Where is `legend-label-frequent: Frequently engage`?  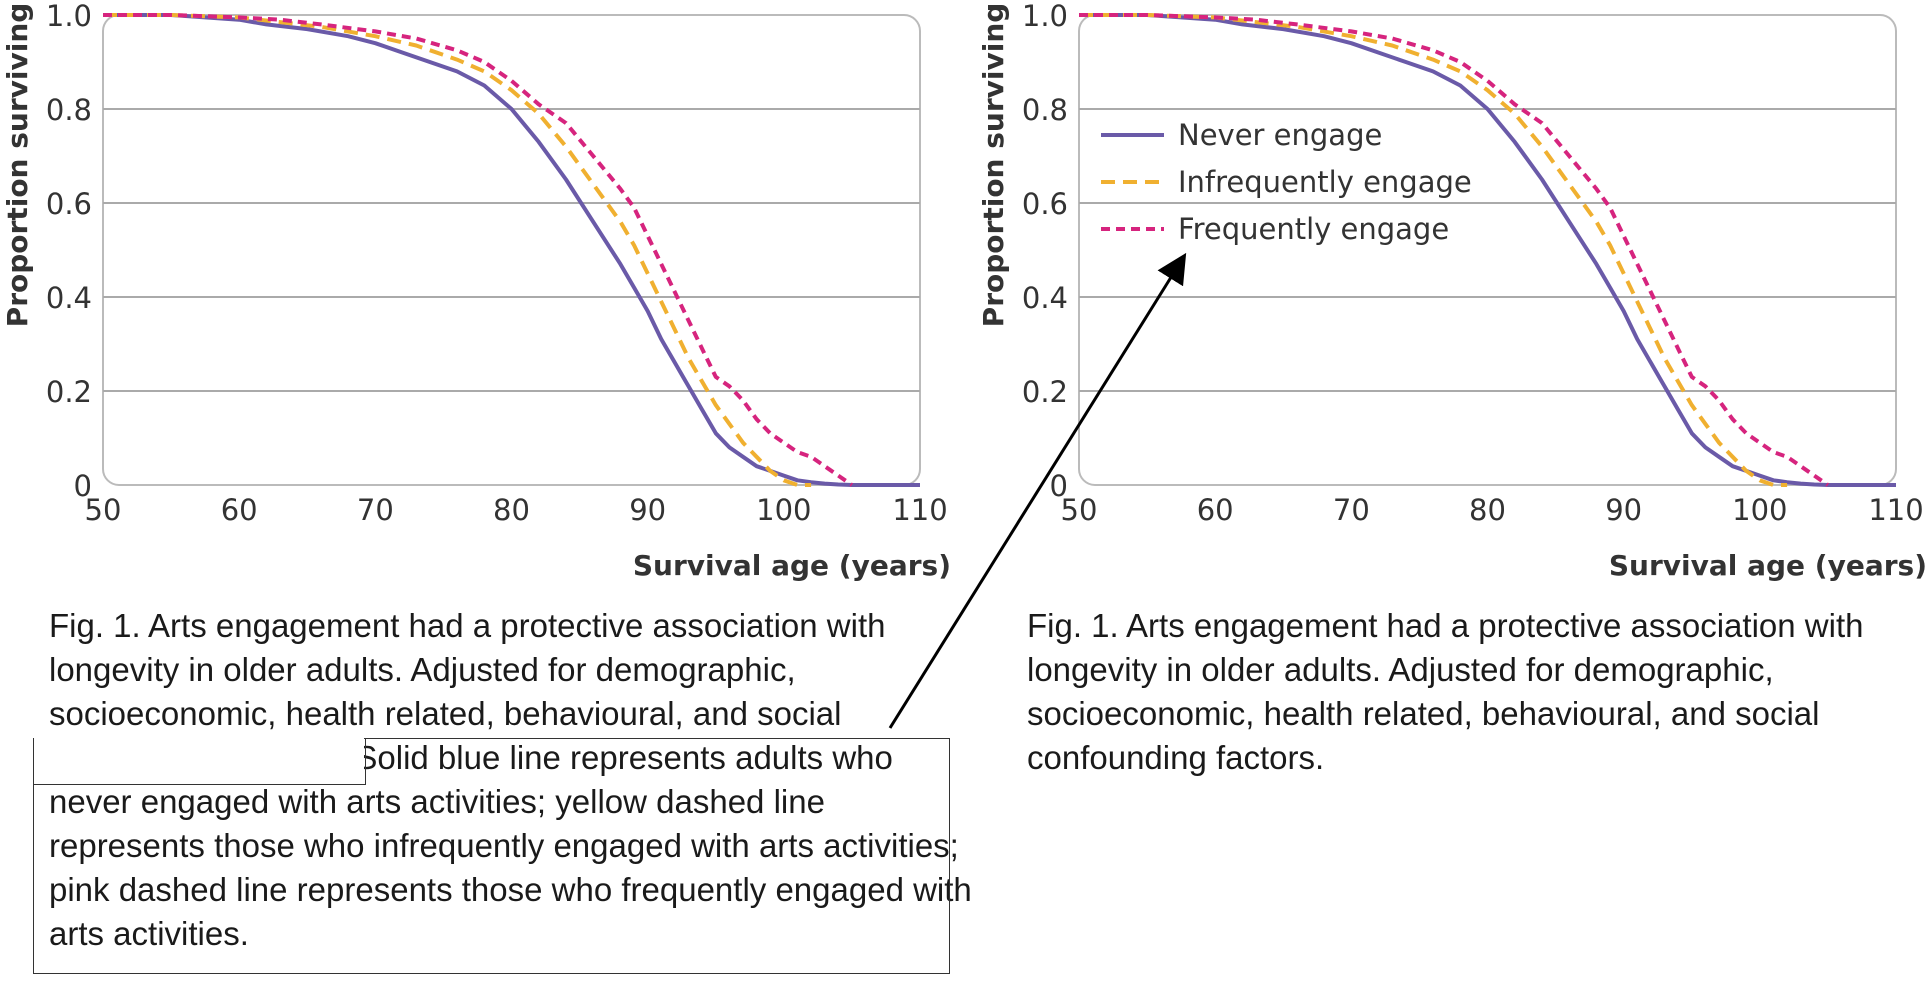
legend-label-frequent: Frequently engage is located at coordinates (1313, 229).